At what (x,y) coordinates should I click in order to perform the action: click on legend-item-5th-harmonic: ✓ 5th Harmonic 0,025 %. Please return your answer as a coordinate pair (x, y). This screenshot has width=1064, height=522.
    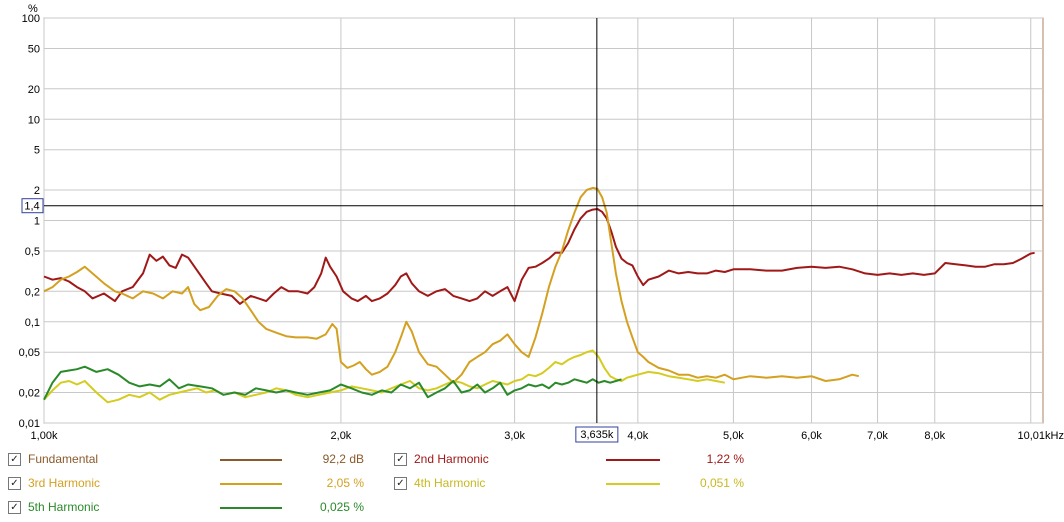
    Looking at the image, I should click on (193, 507).